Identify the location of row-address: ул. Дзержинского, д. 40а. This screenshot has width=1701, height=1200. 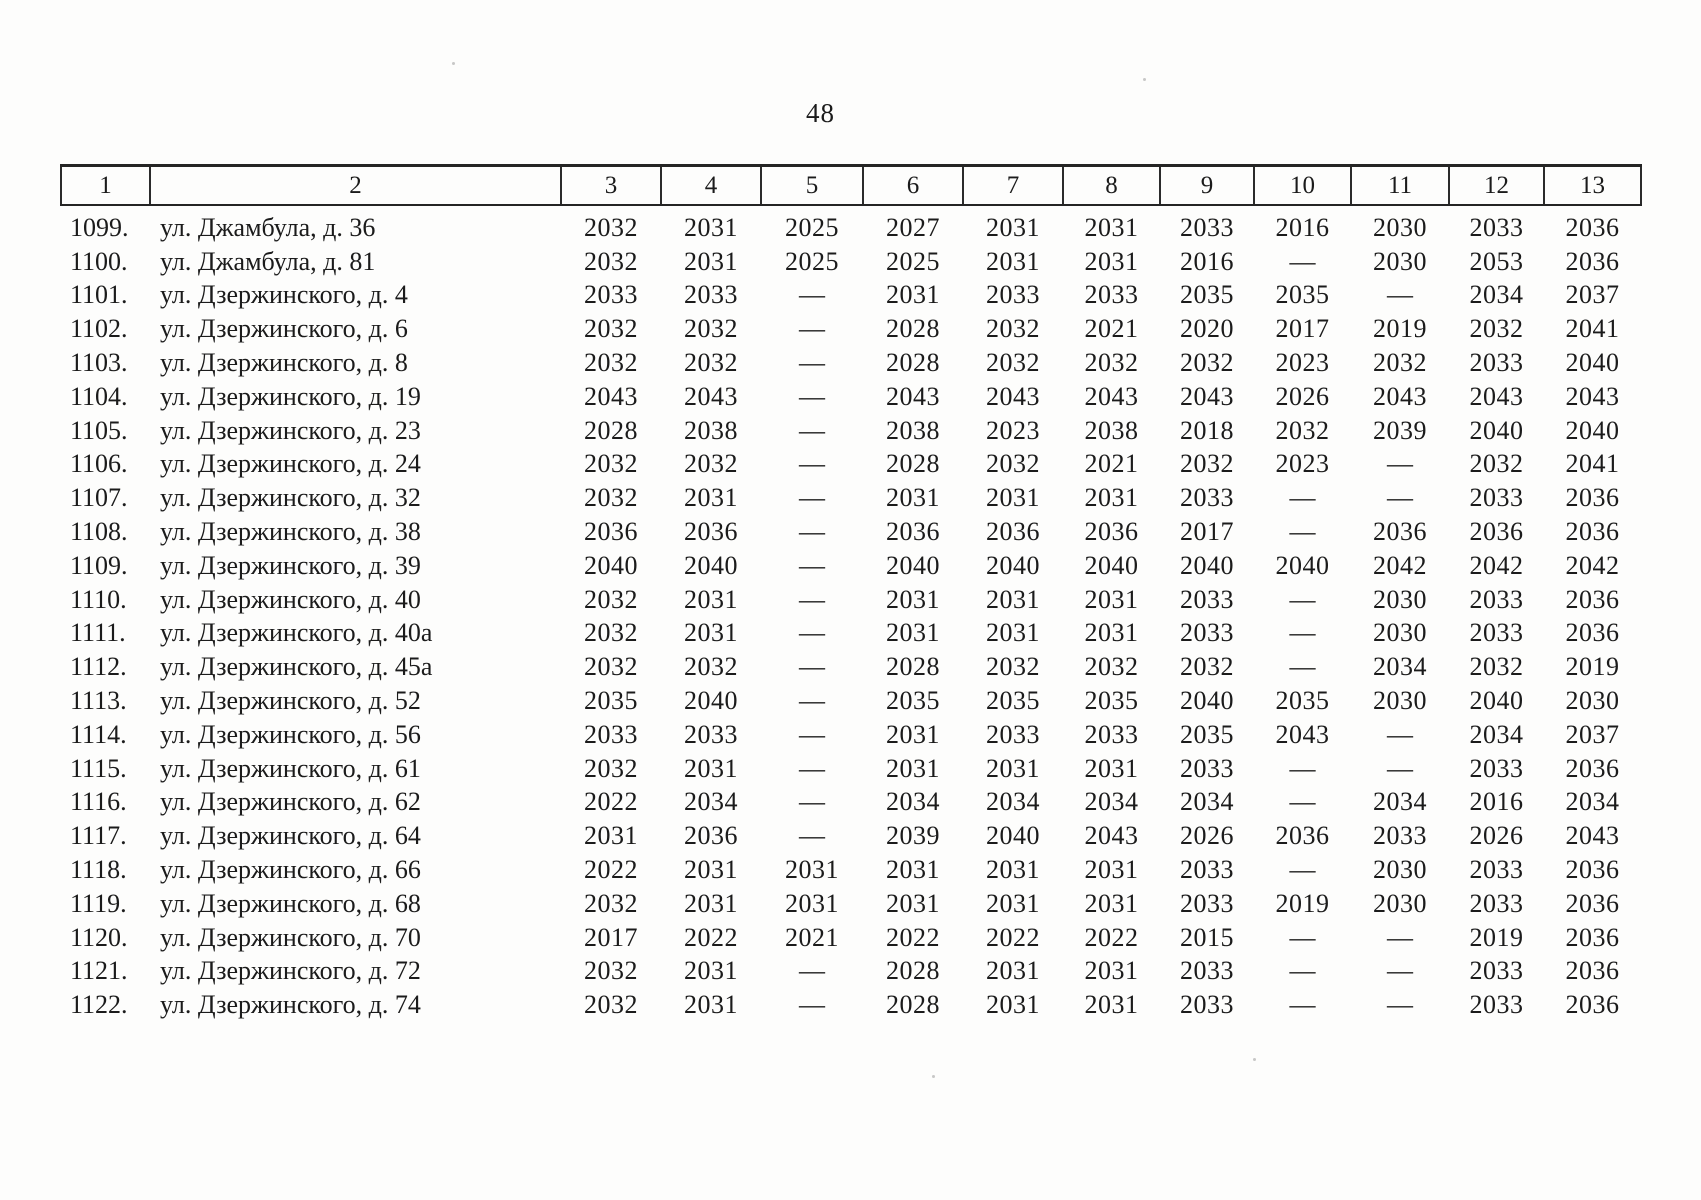
(296, 633).